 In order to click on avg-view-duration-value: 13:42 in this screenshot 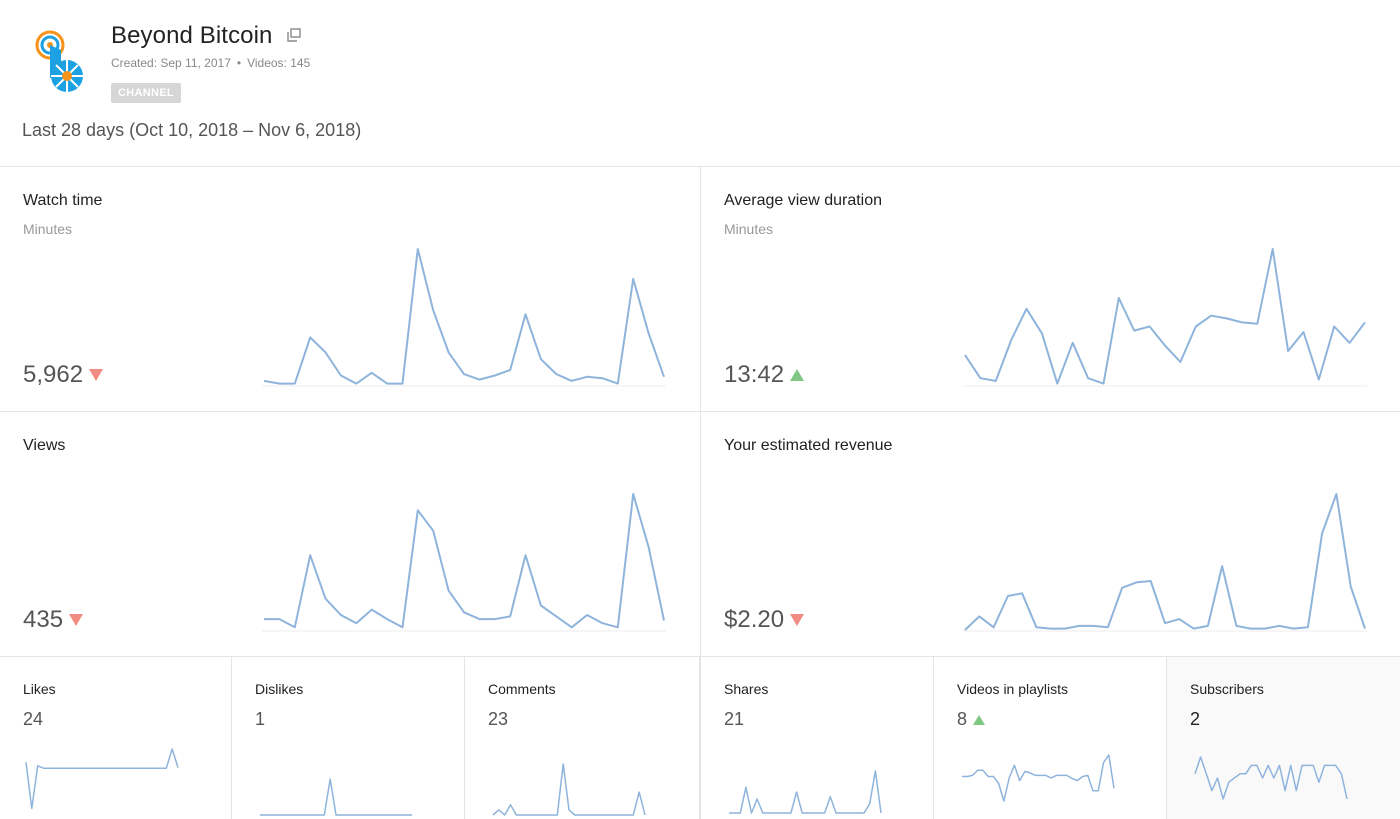, I will do `click(754, 374)`.